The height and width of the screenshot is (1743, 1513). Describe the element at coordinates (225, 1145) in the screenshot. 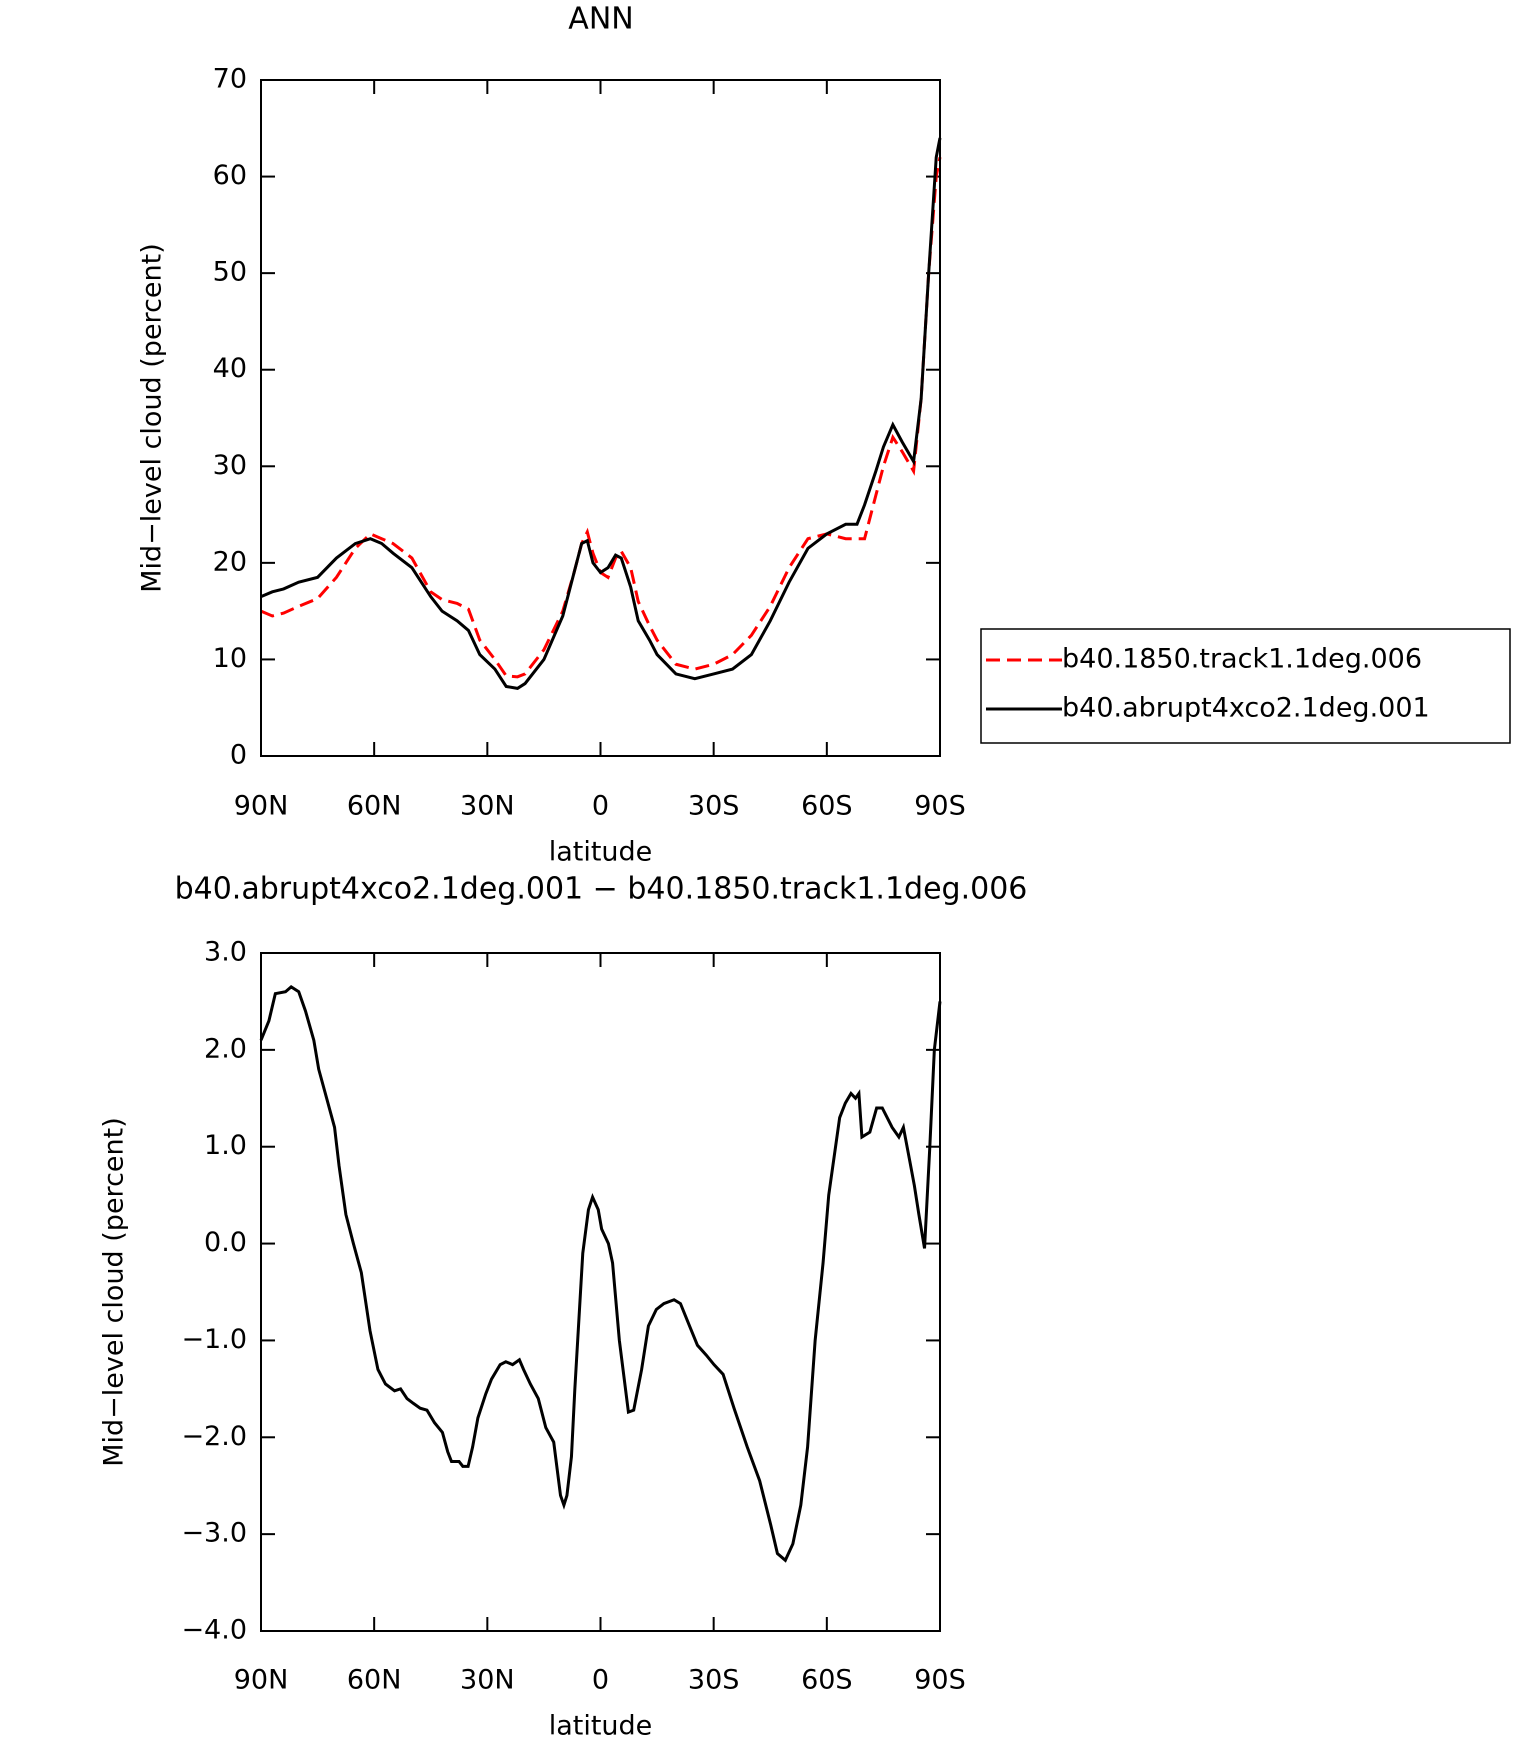

I see `y-tick-label: 1.0` at that location.